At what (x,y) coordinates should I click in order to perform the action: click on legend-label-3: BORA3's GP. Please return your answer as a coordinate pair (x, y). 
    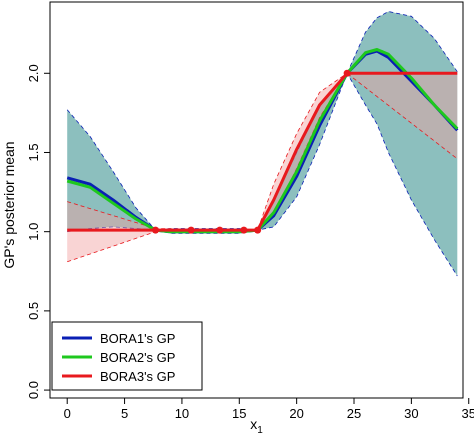
    Looking at the image, I should click on (137, 376).